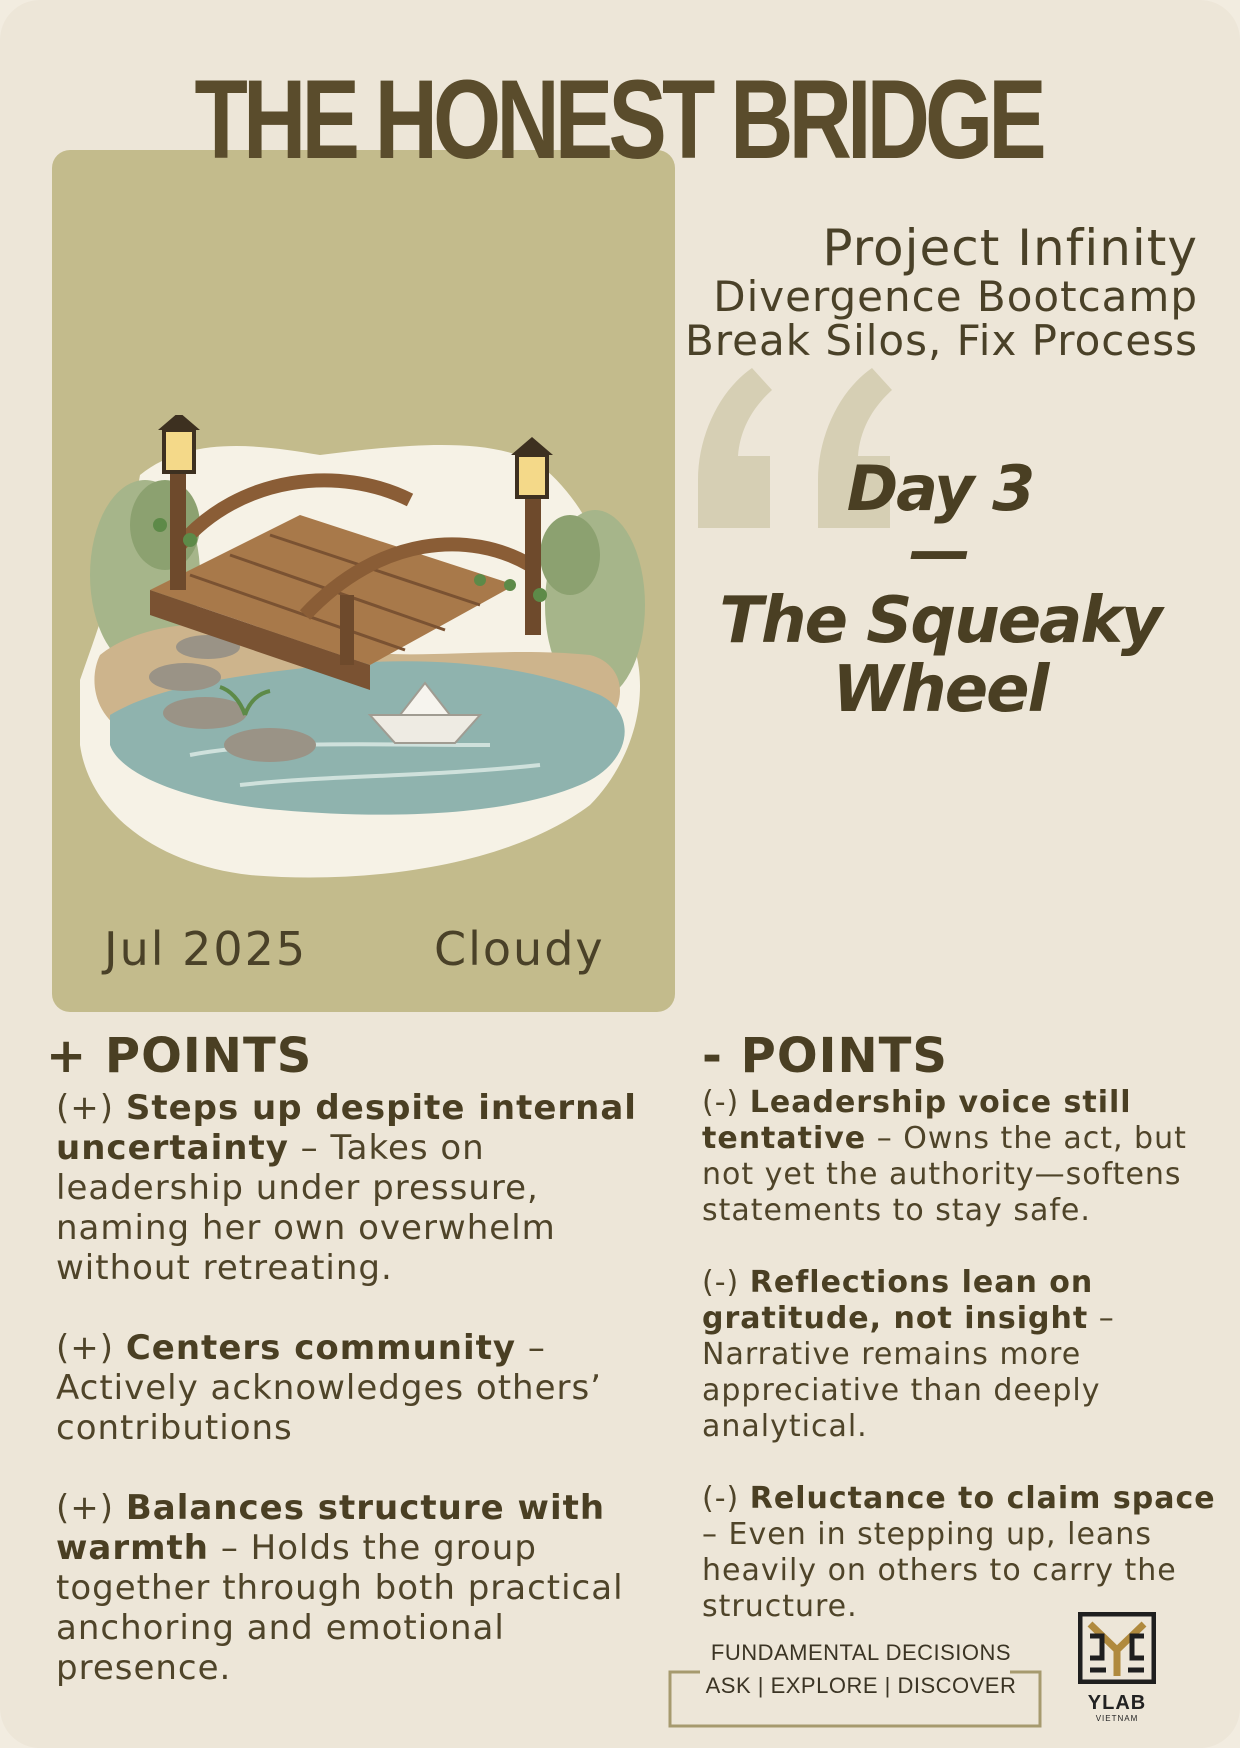  I want to click on point-title: Steps up despite internal uncertainty, so click(346, 1128).